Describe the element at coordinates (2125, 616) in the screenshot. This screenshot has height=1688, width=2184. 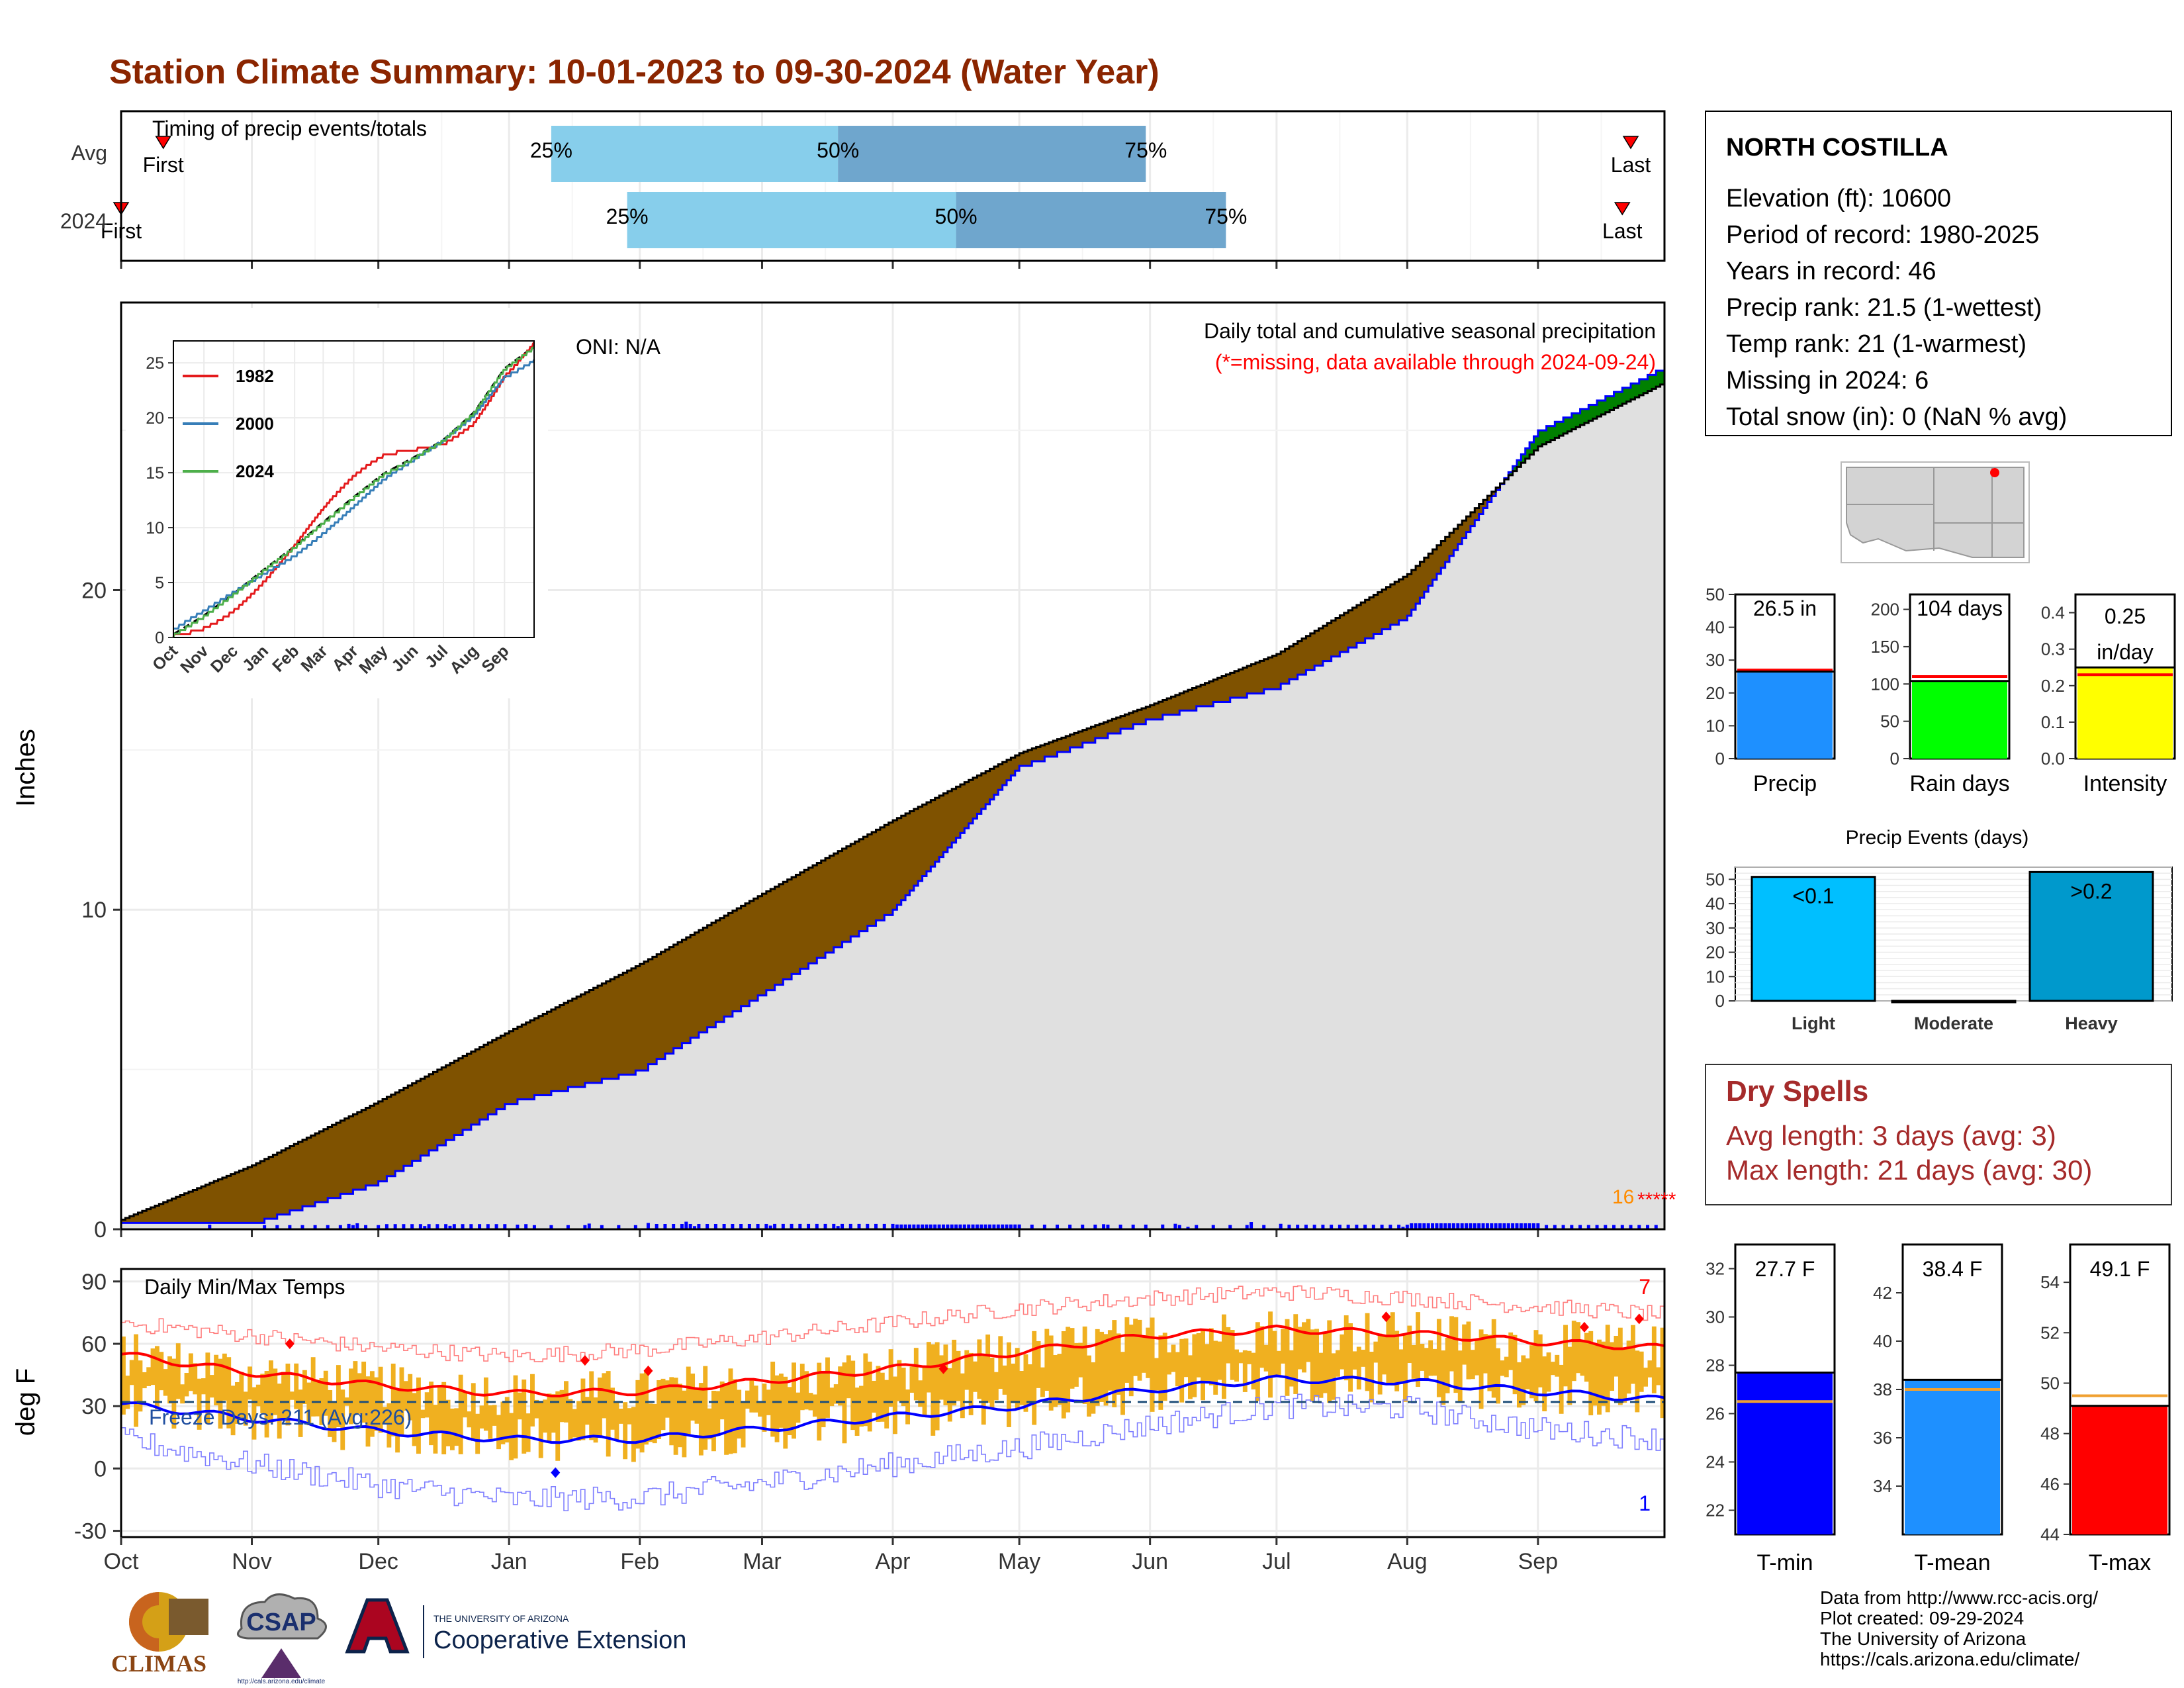
I see `mini-chart-value-label: 0.25` at that location.